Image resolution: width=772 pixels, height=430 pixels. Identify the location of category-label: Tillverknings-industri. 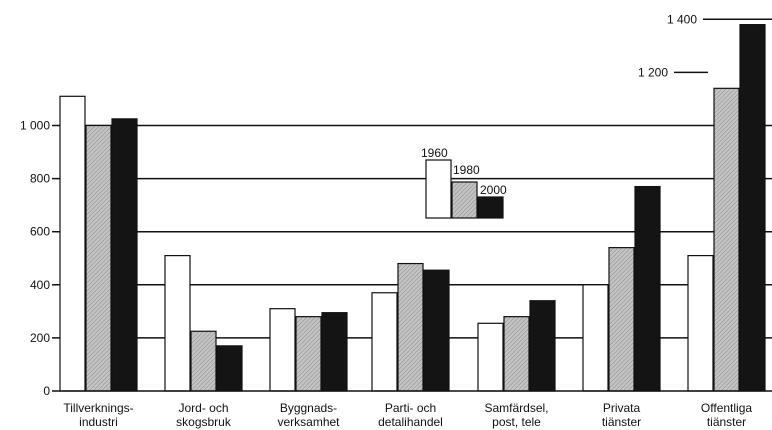
(98, 415).